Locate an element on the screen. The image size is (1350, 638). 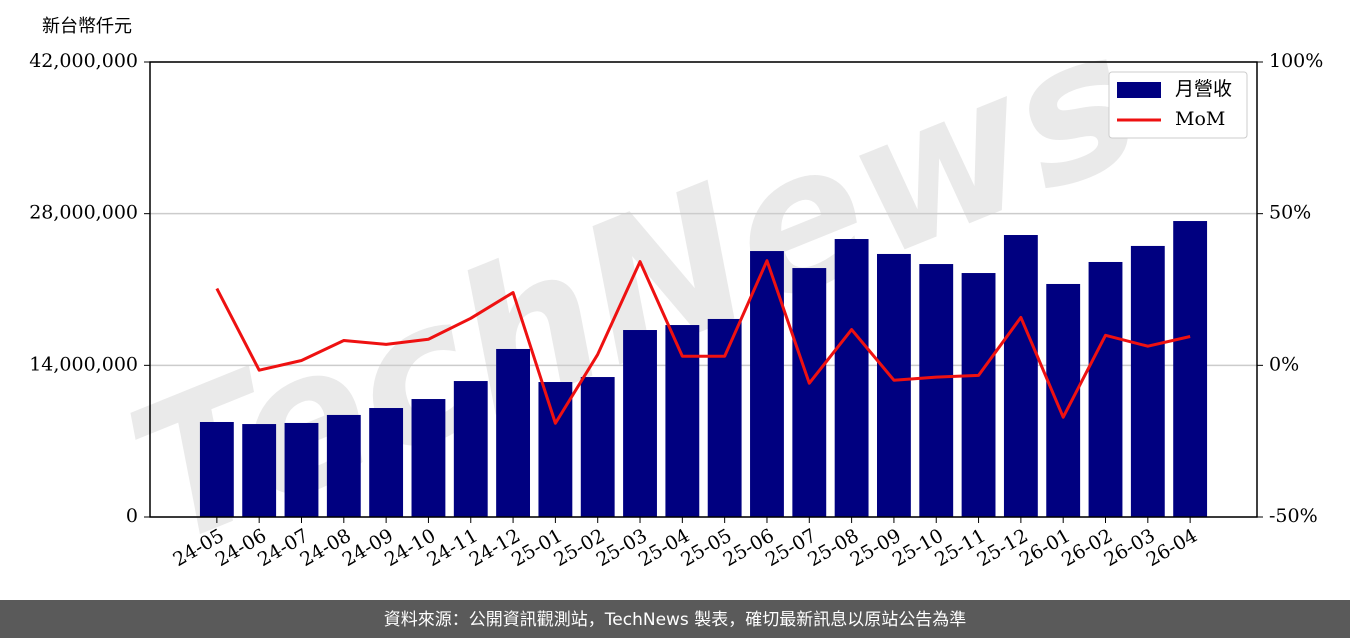
y2-tick-label: 0% is located at coordinates (1284, 364).